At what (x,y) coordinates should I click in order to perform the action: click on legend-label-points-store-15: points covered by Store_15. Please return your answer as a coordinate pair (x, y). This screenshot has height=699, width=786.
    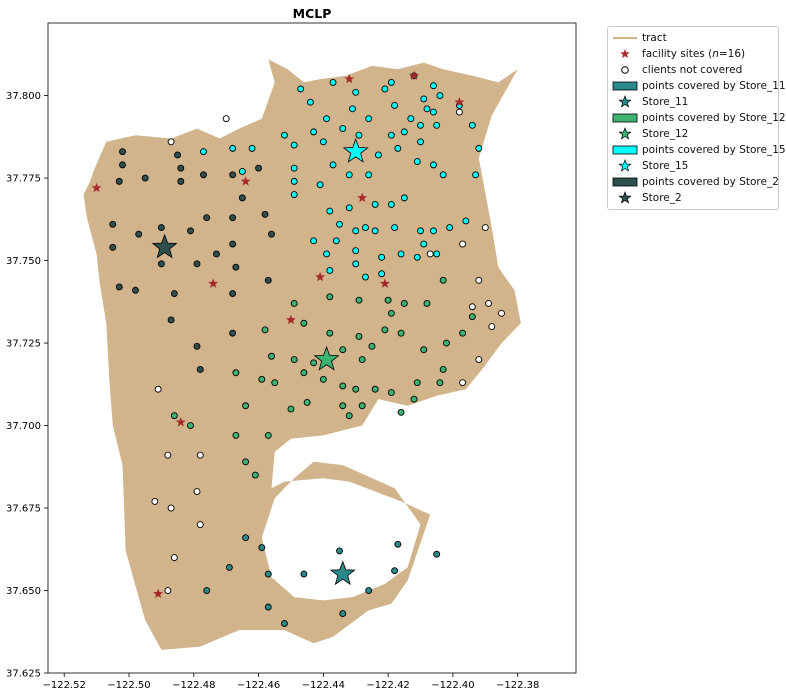
    Looking at the image, I should click on (714, 150).